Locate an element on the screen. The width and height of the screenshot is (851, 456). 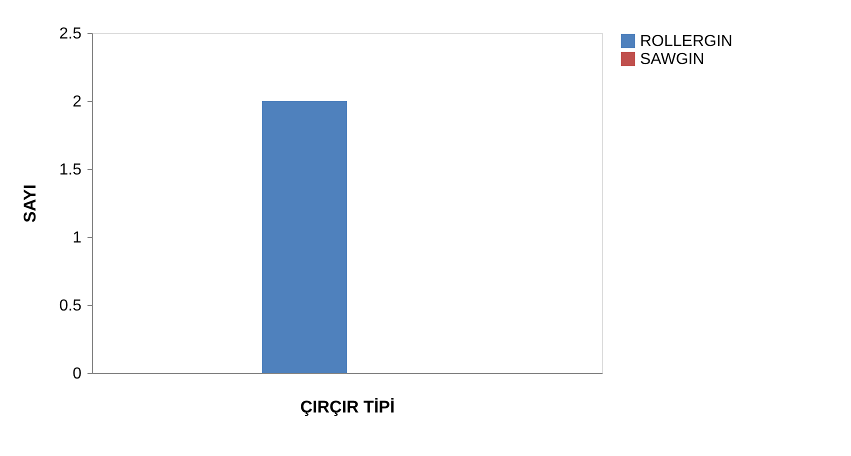
y-tick-label: 2 is located at coordinates (77, 102).